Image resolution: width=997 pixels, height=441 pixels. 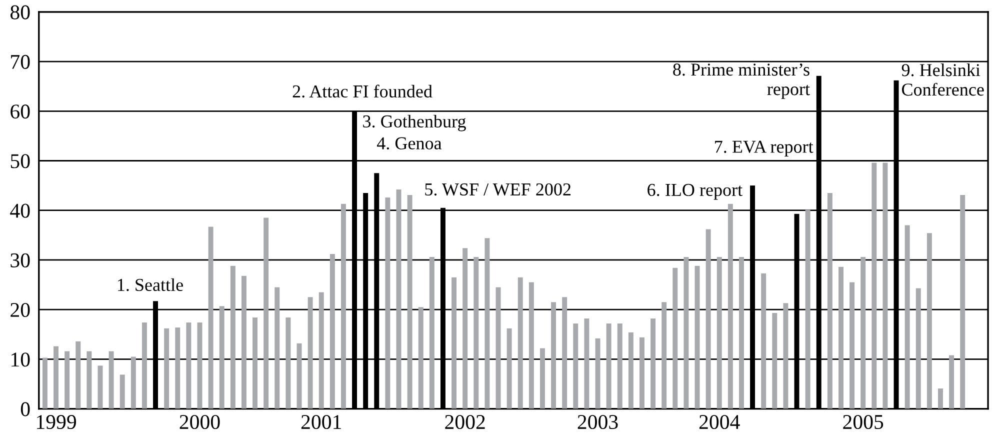 What do you see at coordinates (764, 148) in the screenshot?
I see `annotation: 7. EVA report` at bounding box center [764, 148].